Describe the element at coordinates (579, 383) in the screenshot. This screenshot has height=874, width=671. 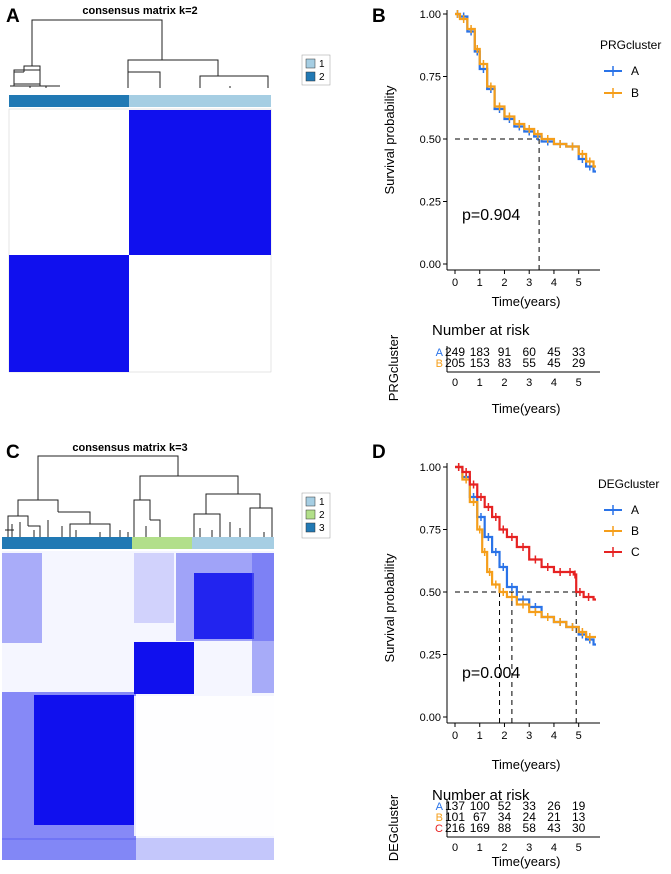
I see `panel-b-risk-xtick-label: 5` at that location.